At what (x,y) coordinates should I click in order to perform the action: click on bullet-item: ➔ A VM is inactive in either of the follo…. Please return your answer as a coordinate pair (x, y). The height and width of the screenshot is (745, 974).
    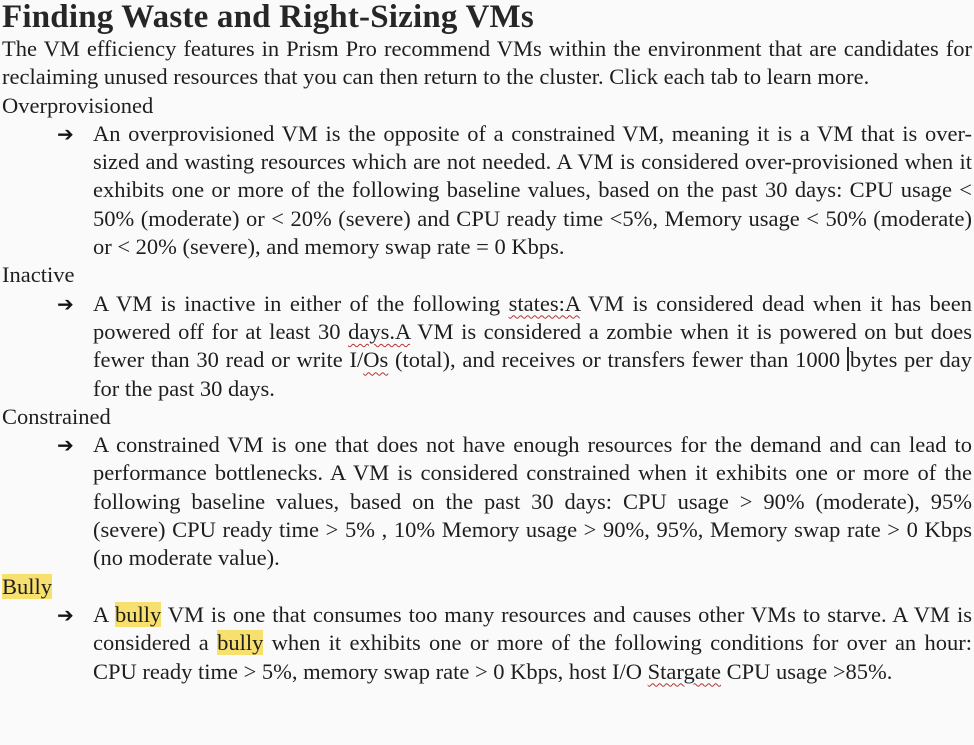
    Looking at the image, I should click on (514, 346).